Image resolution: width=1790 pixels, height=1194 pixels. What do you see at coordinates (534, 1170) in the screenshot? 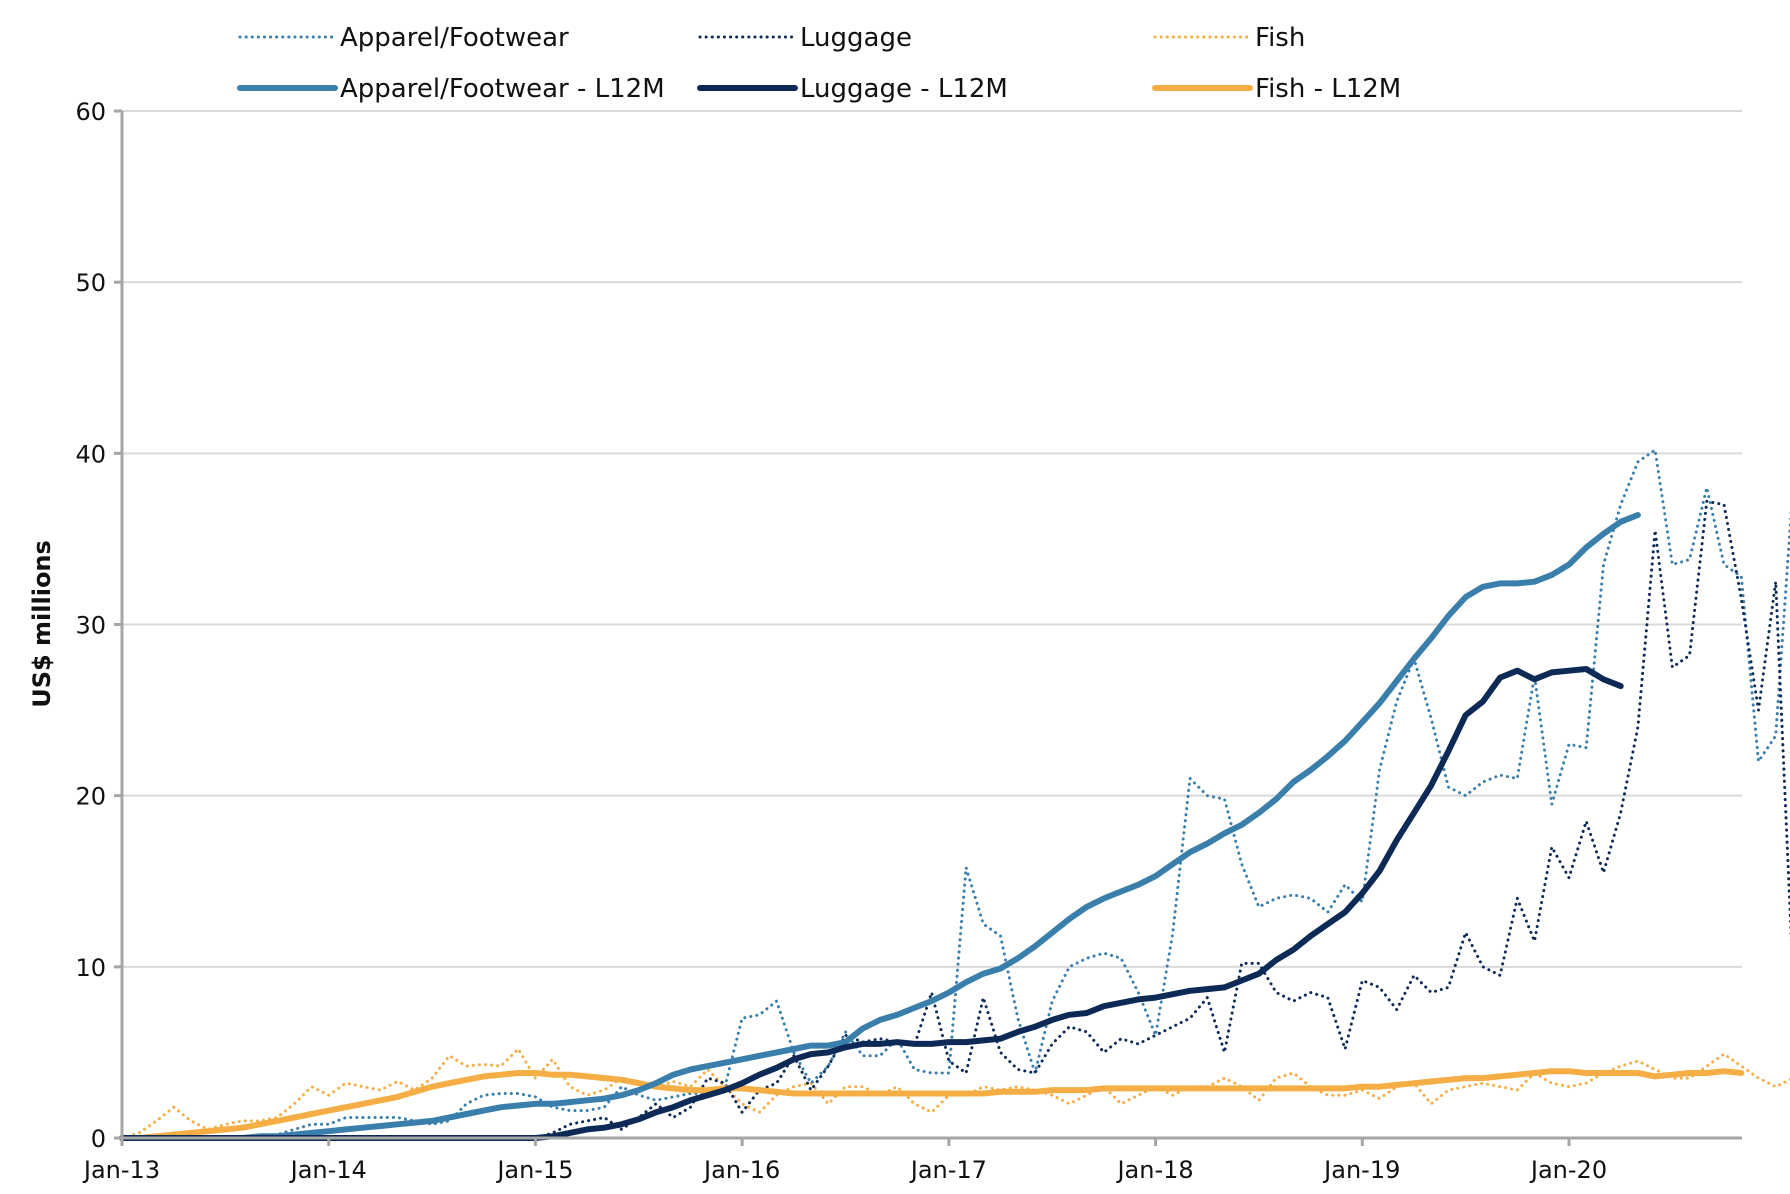
I see `x-tick-label: Jan-15` at bounding box center [534, 1170].